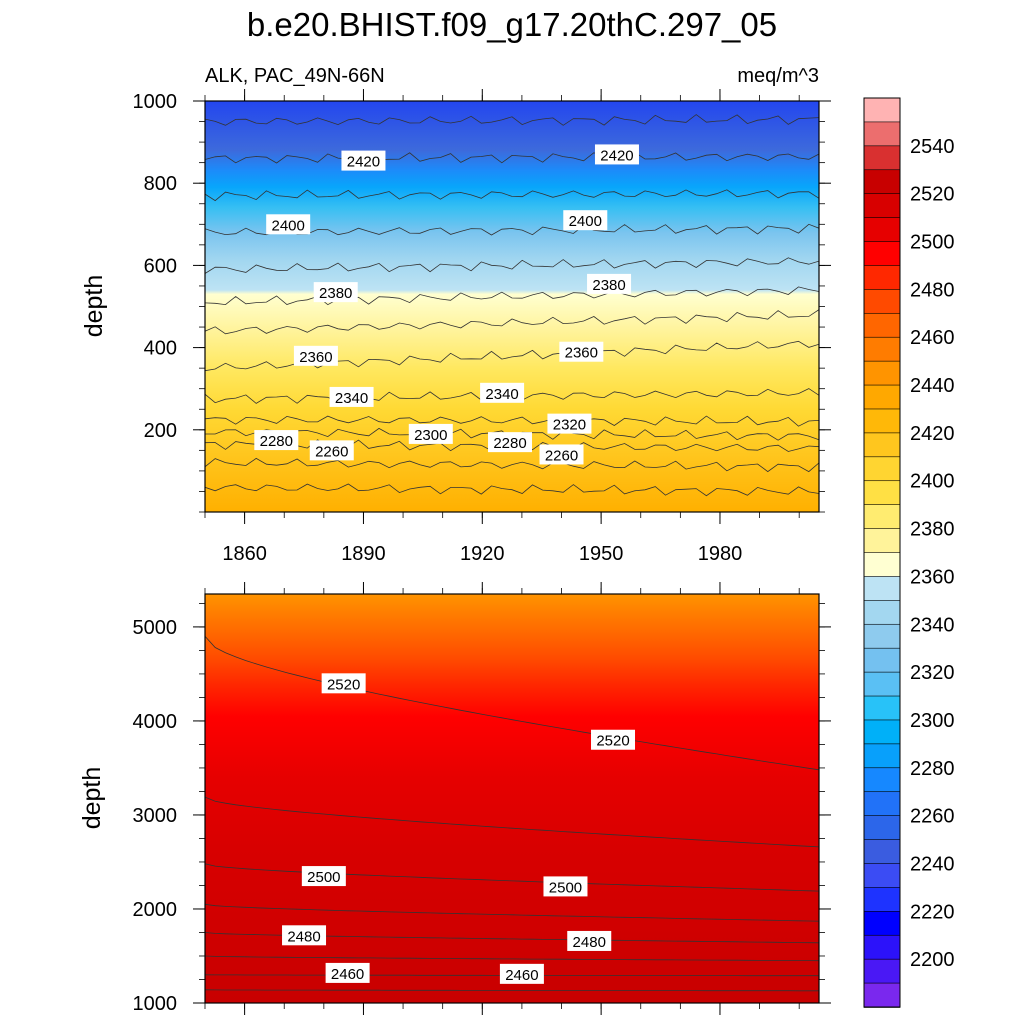 This screenshot has width=1024, height=1024. Describe the element at coordinates (295, 76) in the screenshot. I see `variable-label: ALK, PAC_49N-66N` at that location.